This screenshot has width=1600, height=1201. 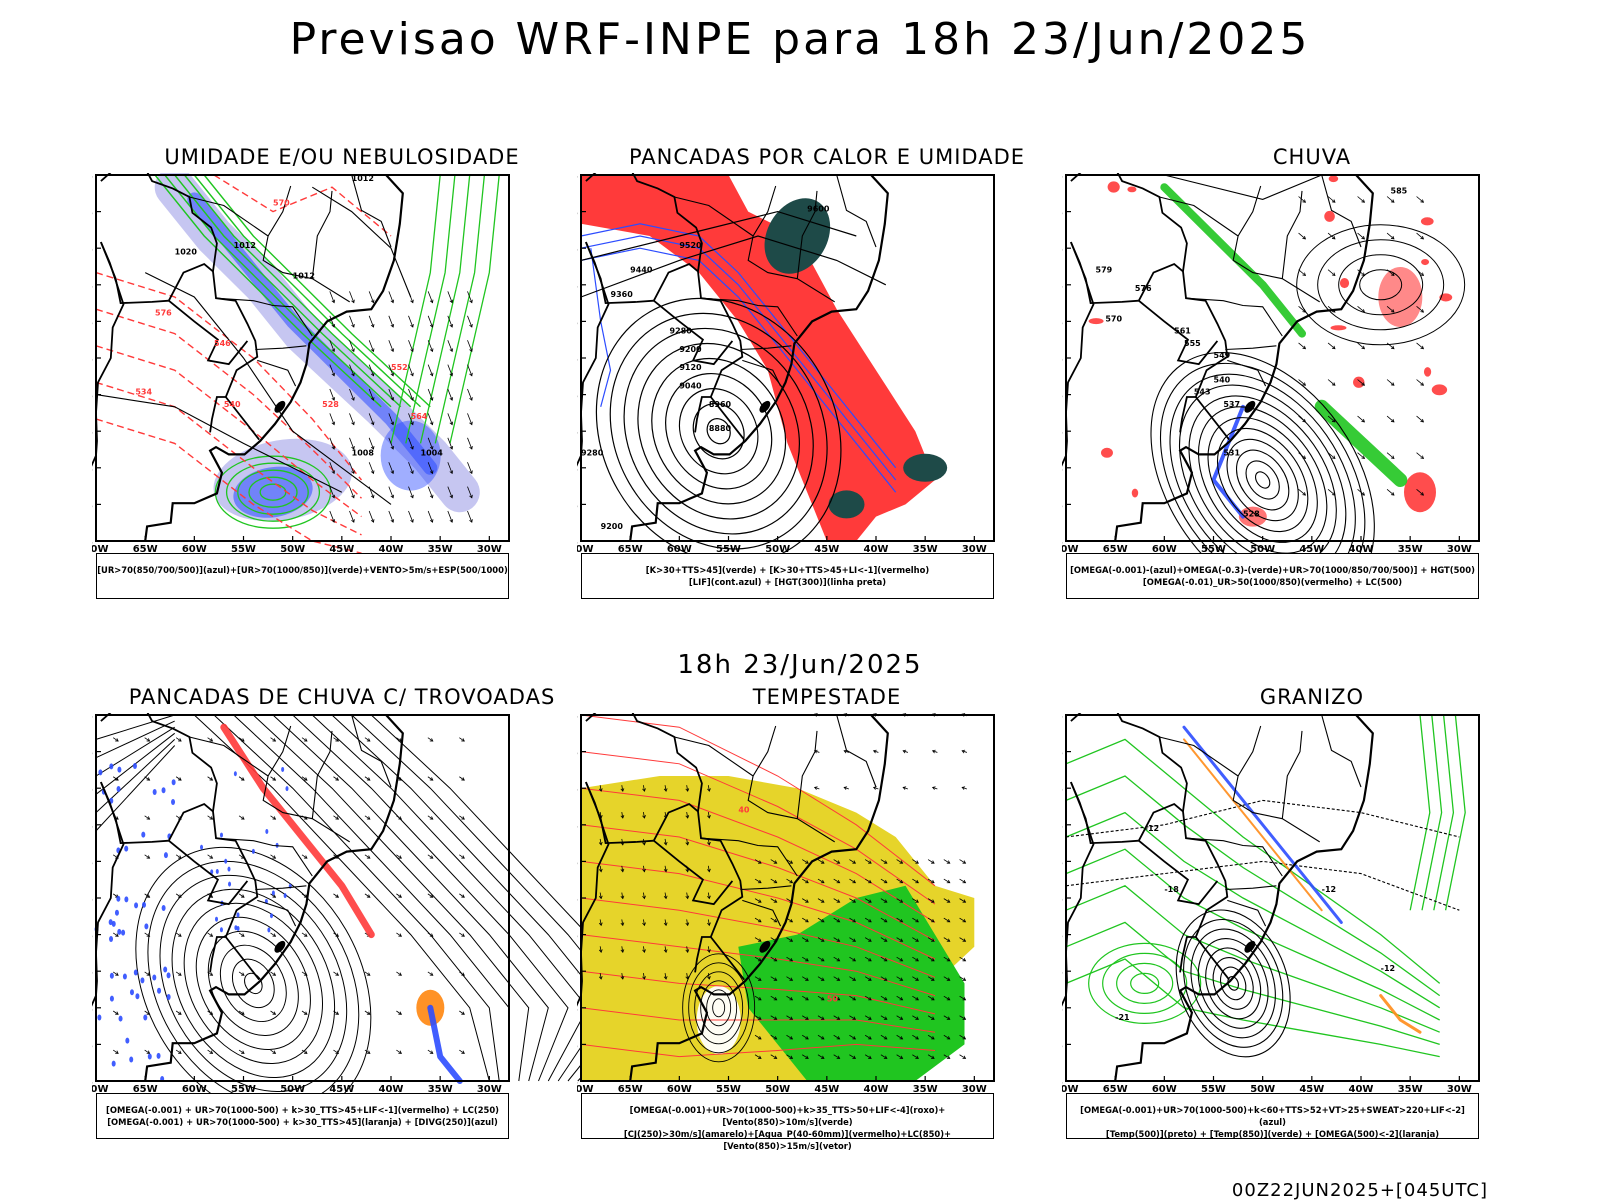 I want to click on contour-label: 579, so click(x=1104, y=270).